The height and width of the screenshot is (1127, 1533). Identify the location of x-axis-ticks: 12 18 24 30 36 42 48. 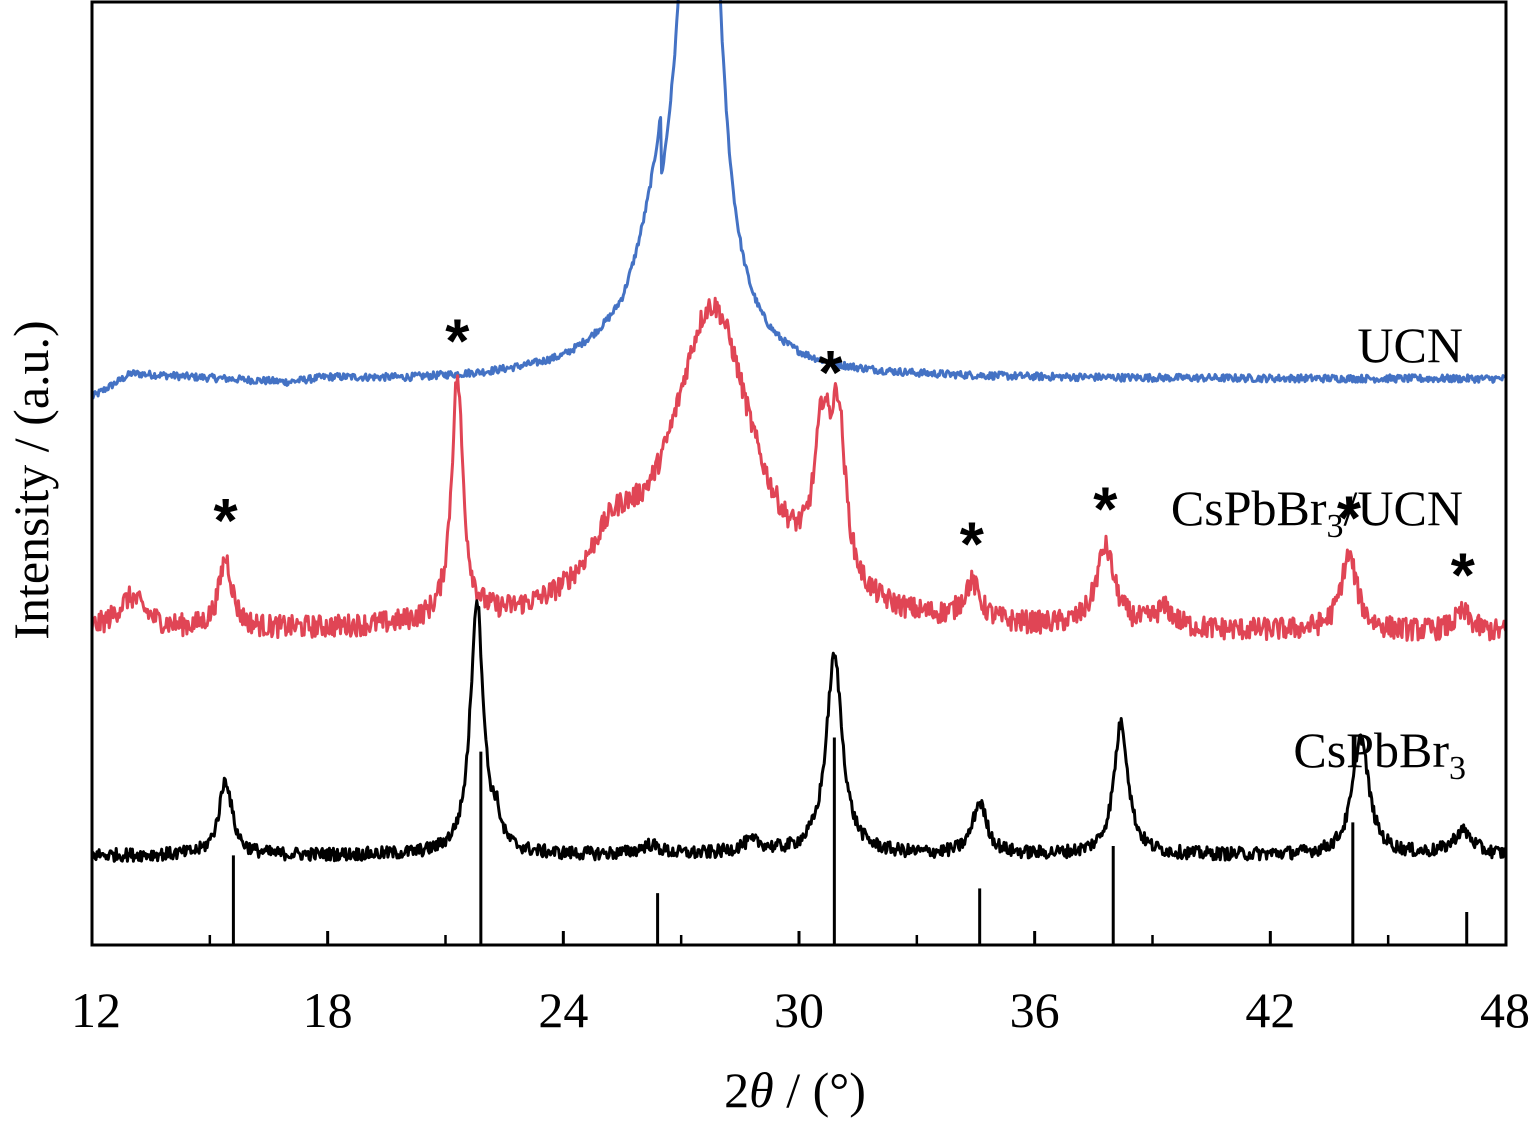
(800, 984).